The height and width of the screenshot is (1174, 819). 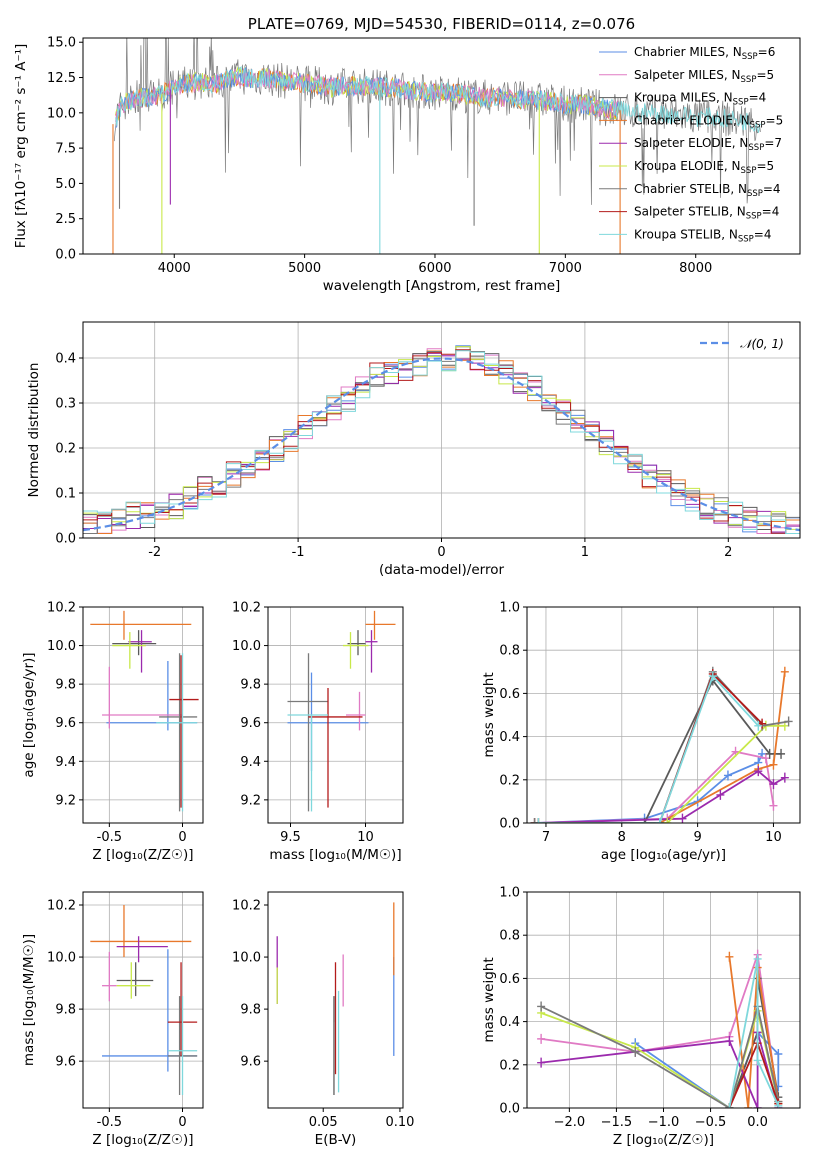 I want to click on x-tick-label: 6000, so click(x=434, y=268).